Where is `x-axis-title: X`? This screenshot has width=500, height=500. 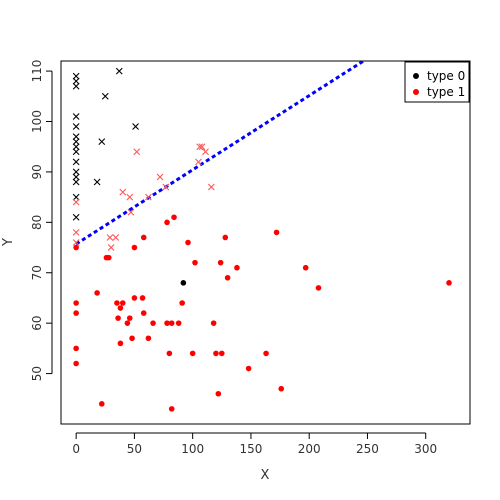 x-axis-title: X is located at coordinates (265, 475).